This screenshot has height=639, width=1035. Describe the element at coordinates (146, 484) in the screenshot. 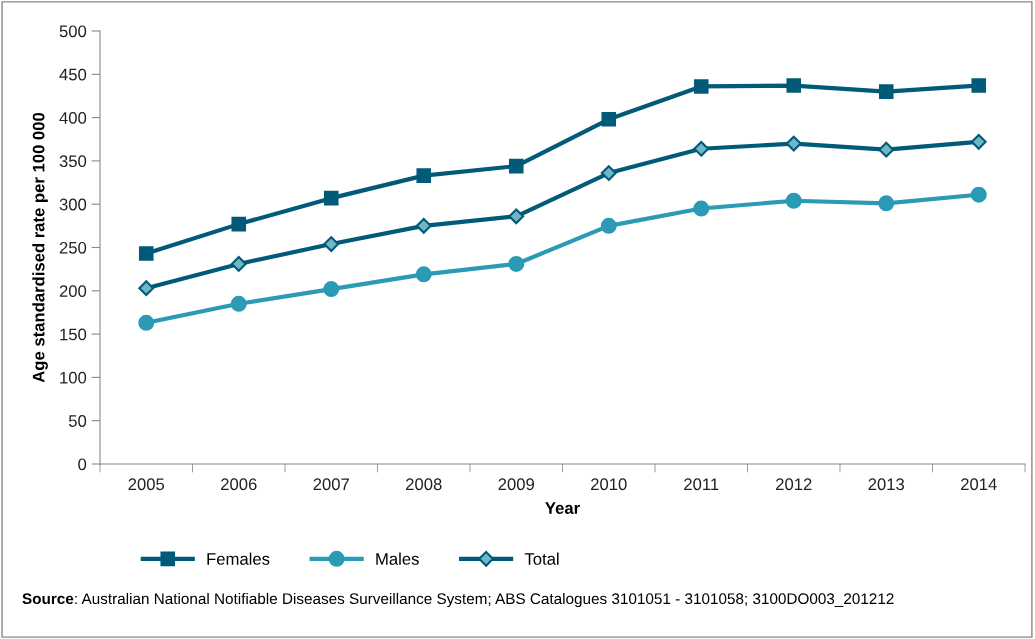

I see `x-tick-label: 2005` at that location.